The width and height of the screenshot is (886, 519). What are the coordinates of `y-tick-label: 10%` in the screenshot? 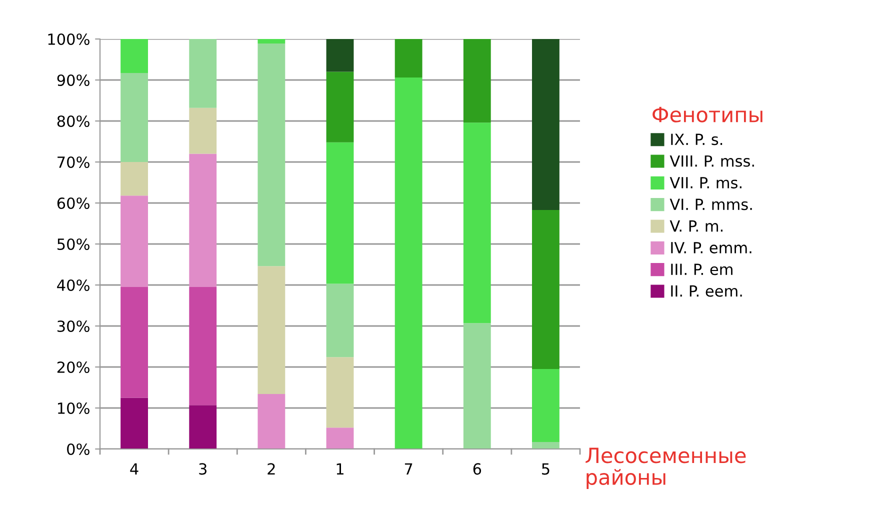 It's located at (74, 408).